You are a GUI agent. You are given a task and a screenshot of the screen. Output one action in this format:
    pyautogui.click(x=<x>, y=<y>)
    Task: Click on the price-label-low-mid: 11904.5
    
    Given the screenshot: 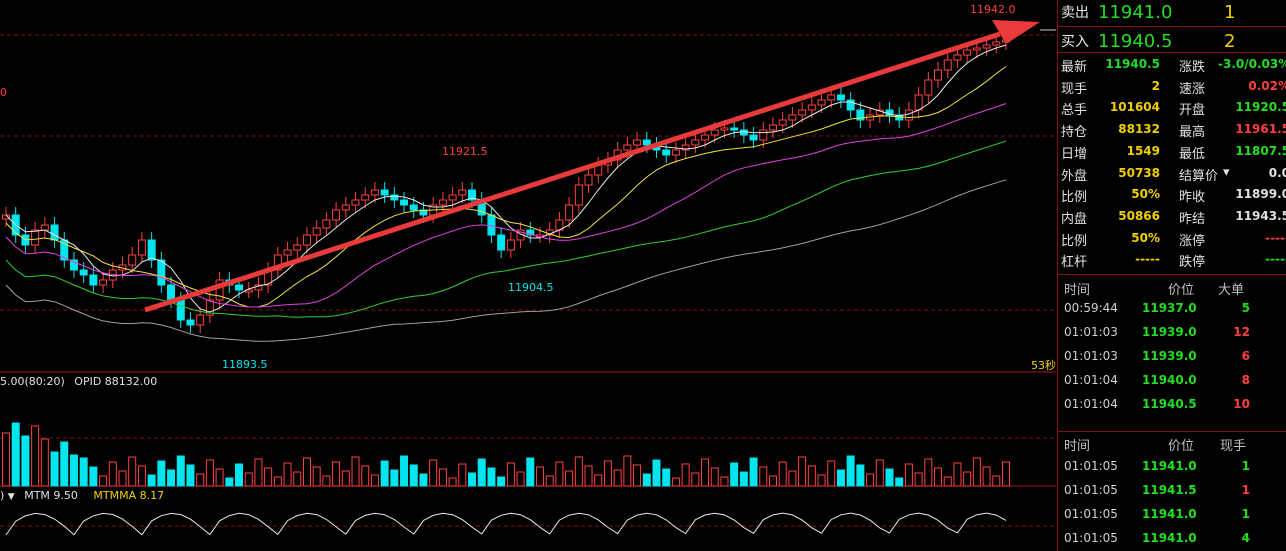 What is the action you would take?
    pyautogui.click(x=531, y=287)
    